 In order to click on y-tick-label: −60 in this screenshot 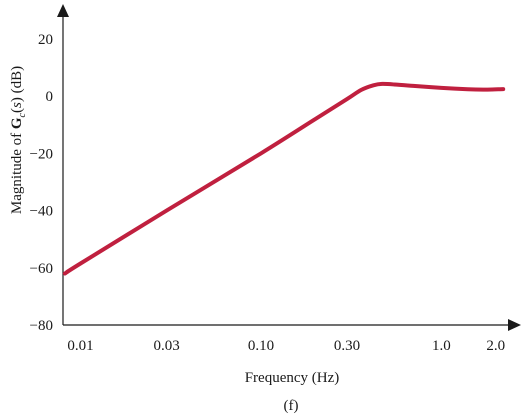, I will do `click(41, 269)`.